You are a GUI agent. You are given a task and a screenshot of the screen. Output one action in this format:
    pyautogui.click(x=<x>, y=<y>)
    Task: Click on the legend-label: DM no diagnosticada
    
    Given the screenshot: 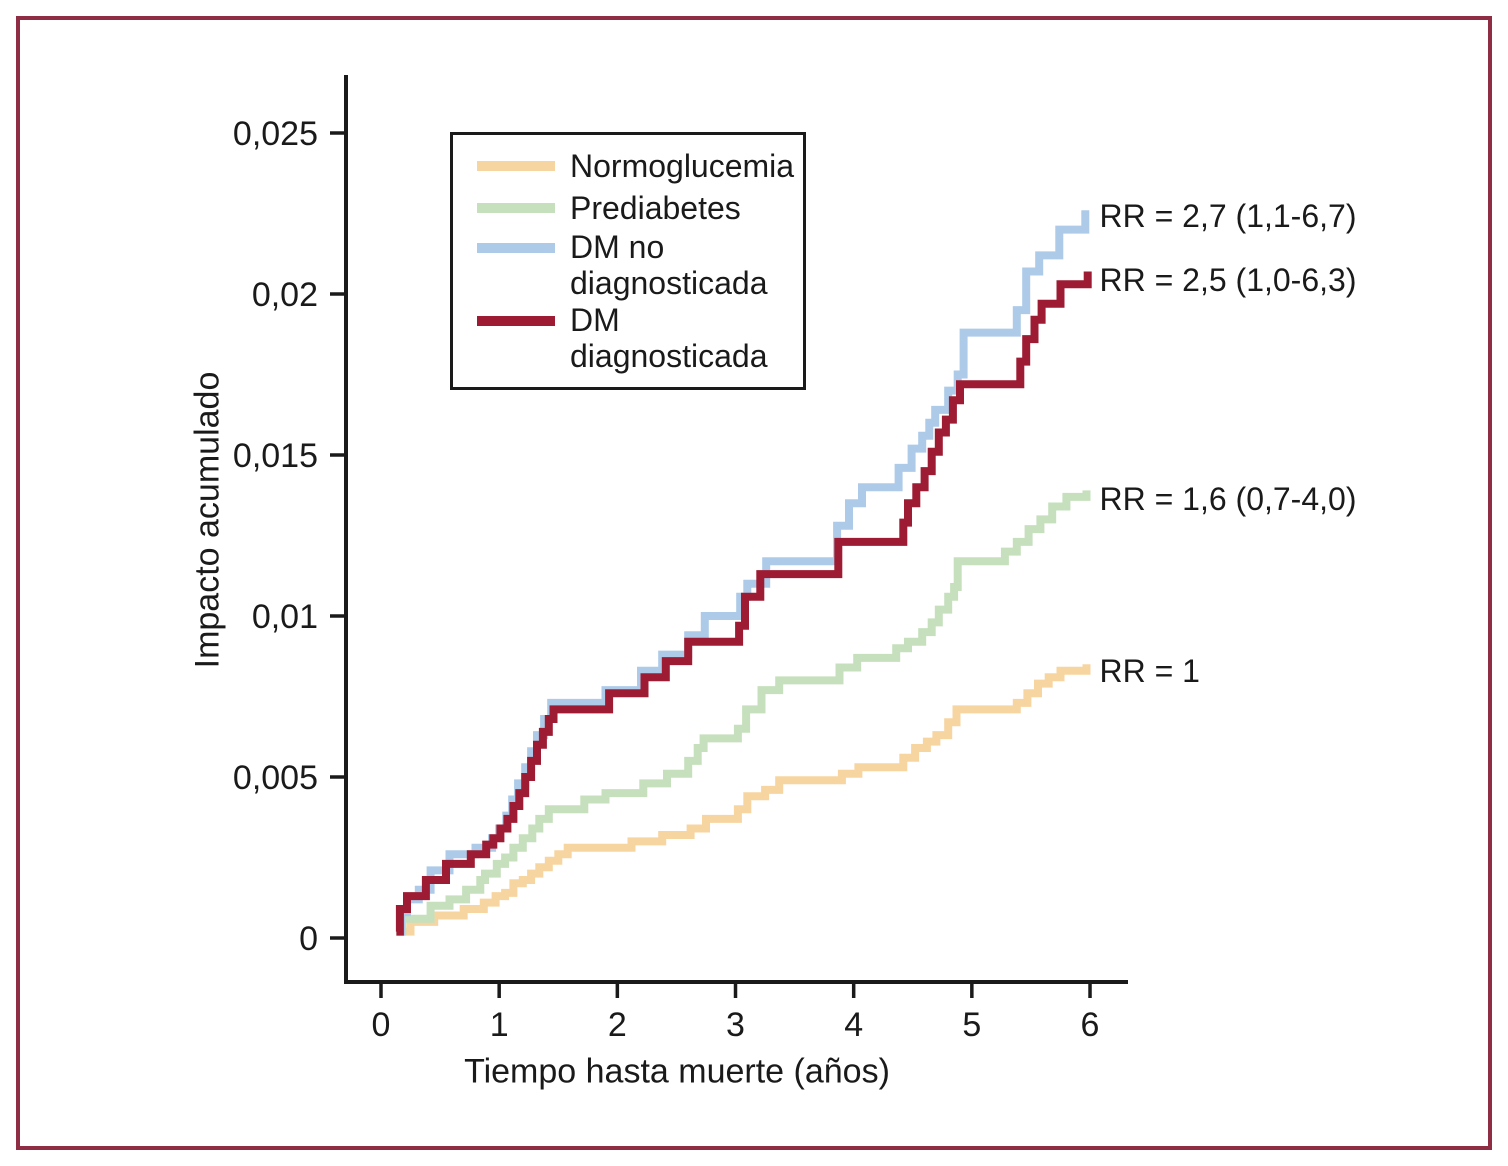 What is the action you would take?
    pyautogui.click(x=668, y=265)
    